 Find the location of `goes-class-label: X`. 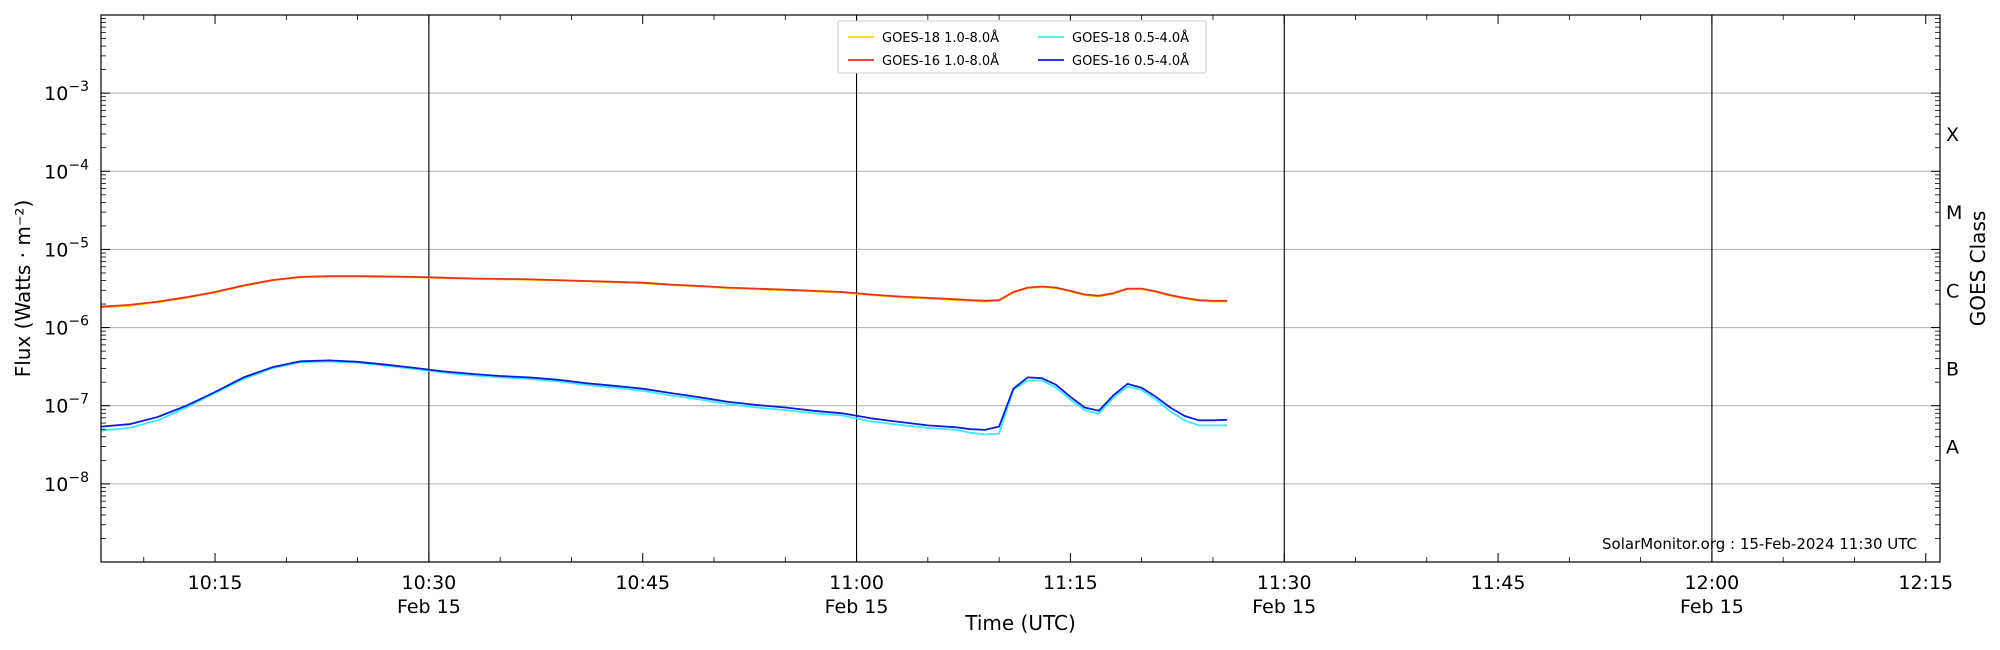

goes-class-label: X is located at coordinates (1952, 135).